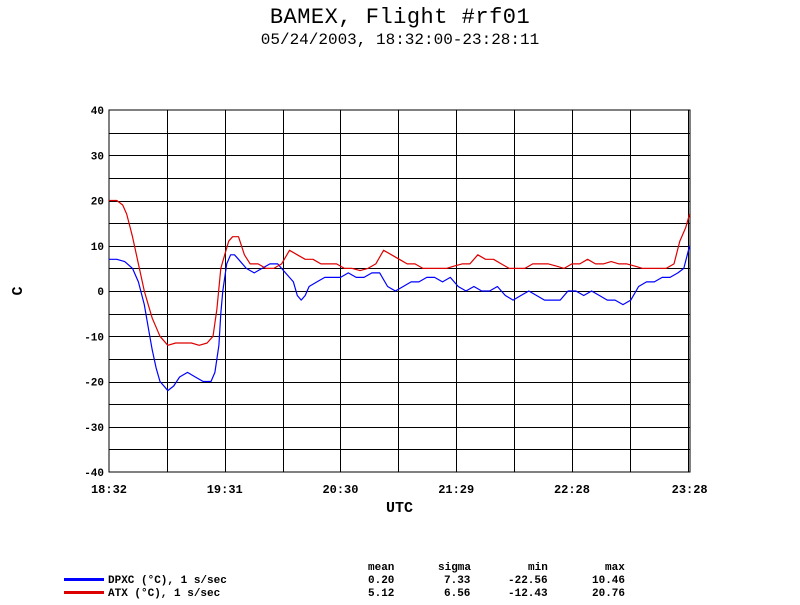 The height and width of the screenshot is (605, 800). I want to click on x-tick-label: 19:31, so click(225, 490).